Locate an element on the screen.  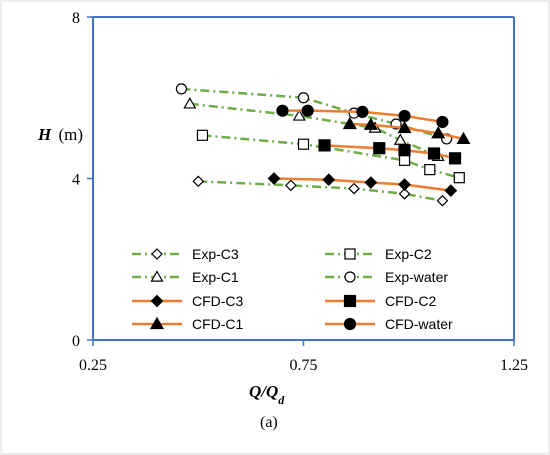
series-cfd-water is located at coordinates (362, 116).